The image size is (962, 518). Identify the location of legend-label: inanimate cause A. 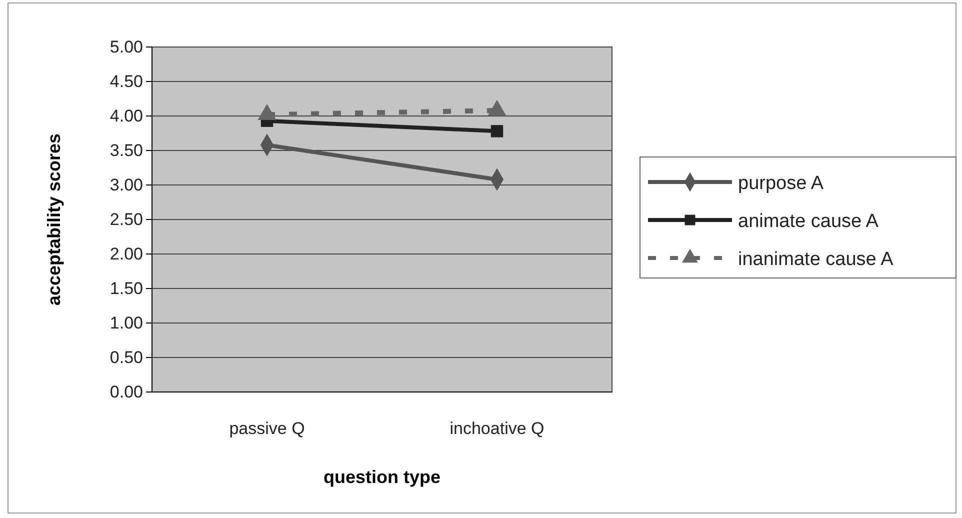
(816, 259).